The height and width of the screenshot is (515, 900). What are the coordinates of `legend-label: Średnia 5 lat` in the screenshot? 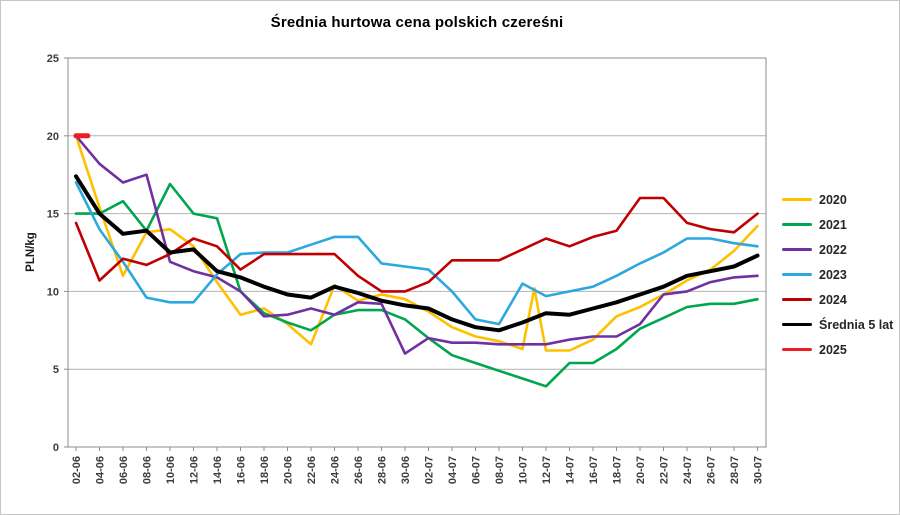 It's located at (856, 324).